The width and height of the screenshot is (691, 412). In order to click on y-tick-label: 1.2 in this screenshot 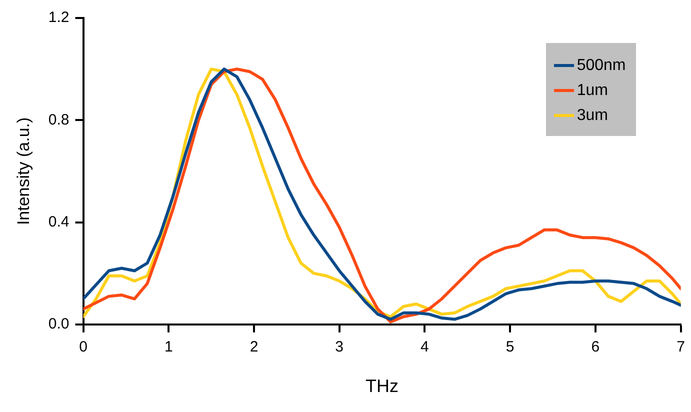, I will do `click(59, 17)`.